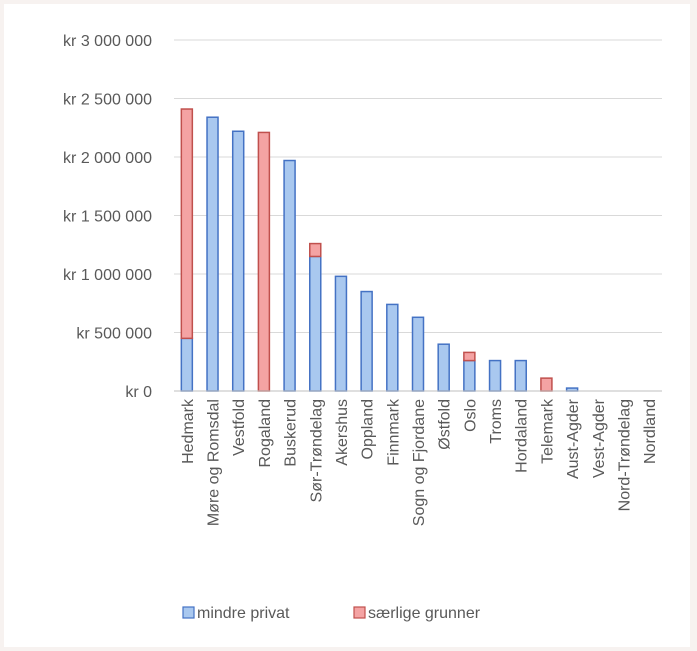 The image size is (697, 651). Describe the element at coordinates (599, 438) in the screenshot. I see `x-tick-label: Vest-Agder` at that location.